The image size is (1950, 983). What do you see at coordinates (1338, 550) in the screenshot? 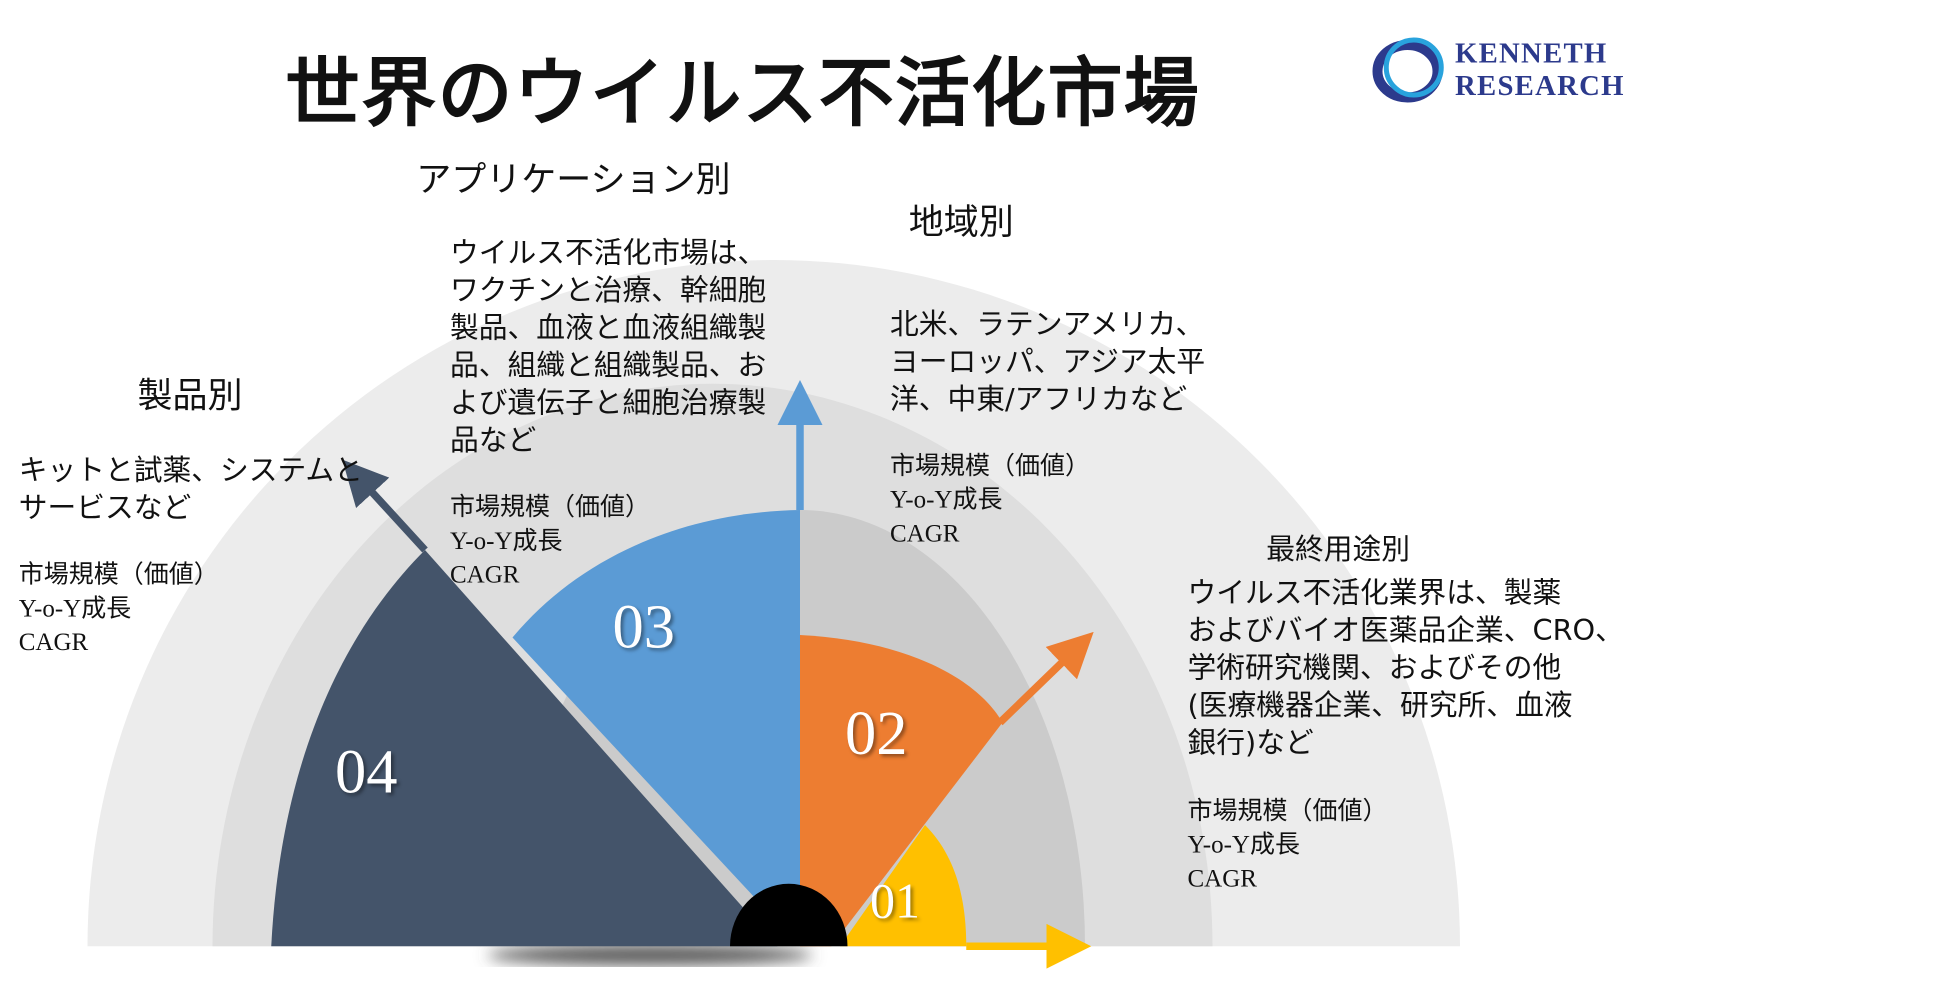
I see `end-use-heading: 最終用途別` at bounding box center [1338, 550].